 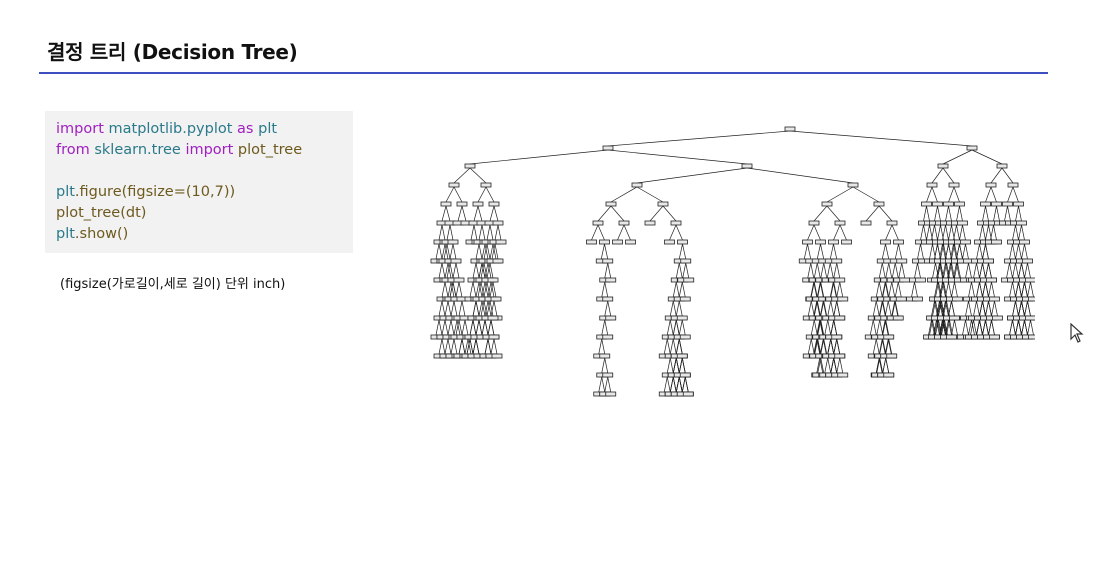 I want to click on title-divider, so click(x=543, y=73).